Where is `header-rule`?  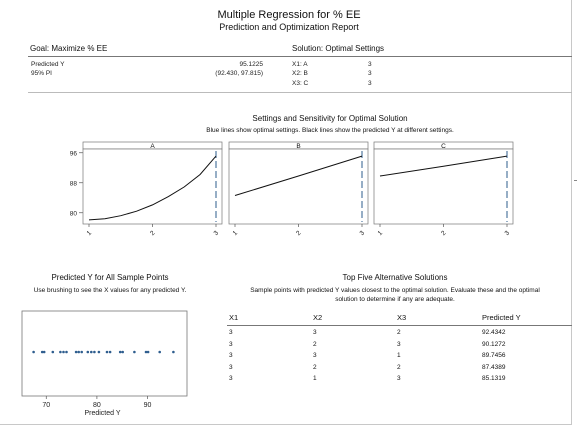 header-rule is located at coordinates (300, 56).